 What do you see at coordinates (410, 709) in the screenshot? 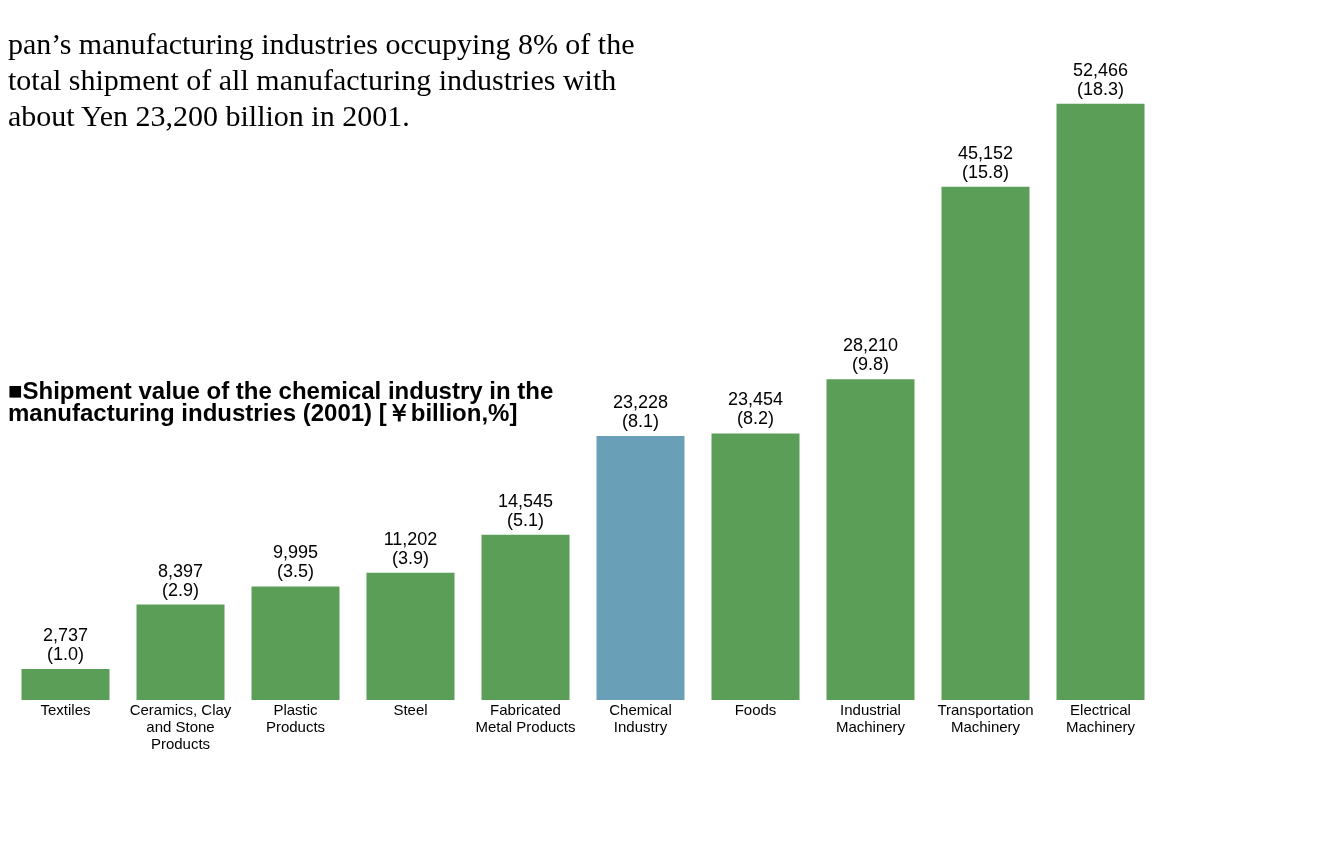
I see `x-tick-label: Steel` at bounding box center [410, 709].